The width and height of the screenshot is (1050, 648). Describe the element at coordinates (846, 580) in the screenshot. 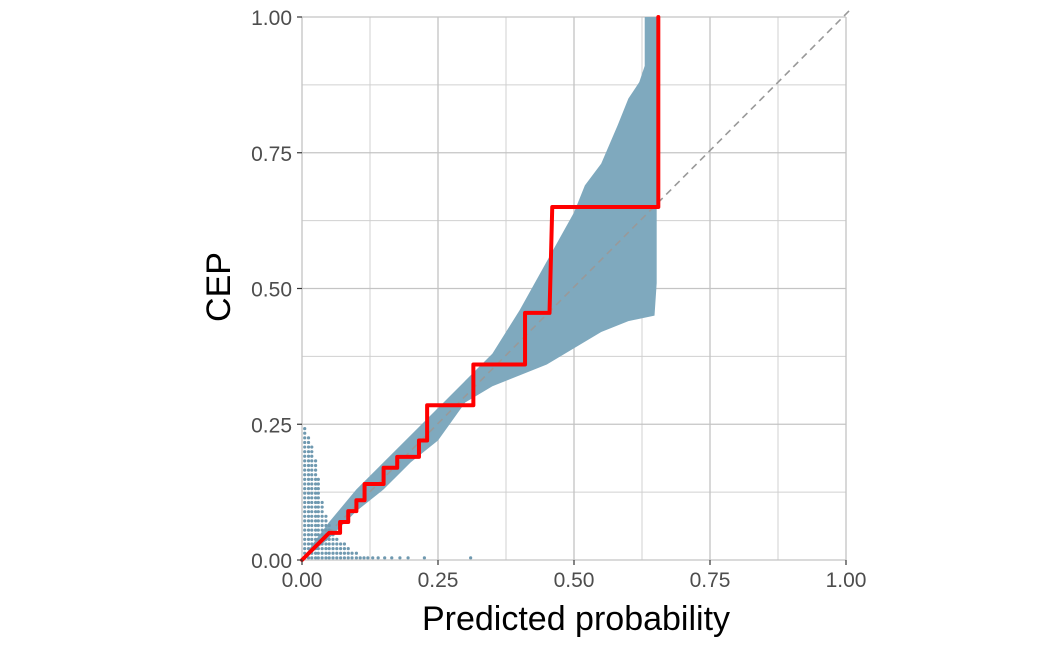

I see `x-tick-label-4: 1.00` at that location.